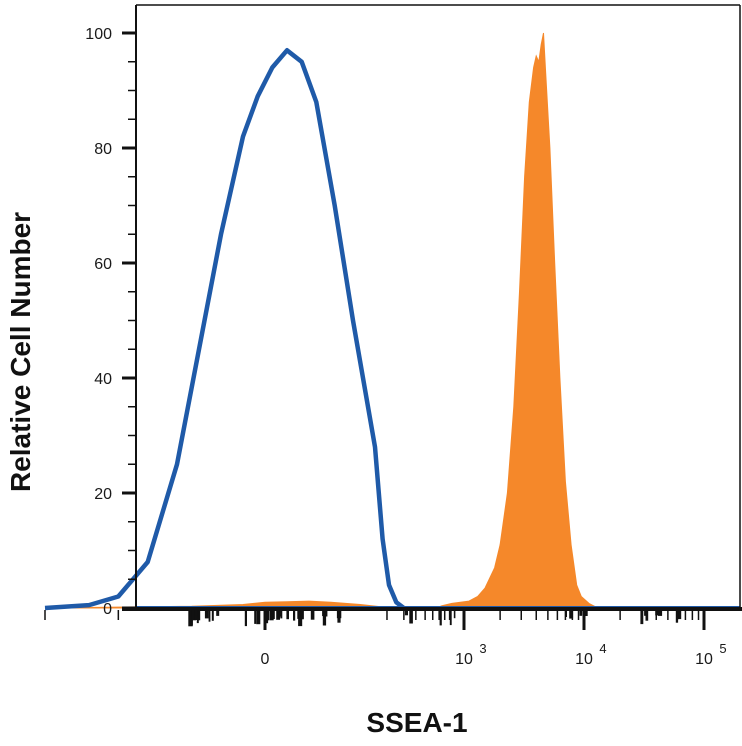 Image resolution: width=742 pixels, height=746 pixels. What do you see at coordinates (103, 494) in the screenshot?
I see `y-tick-label: 20` at bounding box center [103, 494].